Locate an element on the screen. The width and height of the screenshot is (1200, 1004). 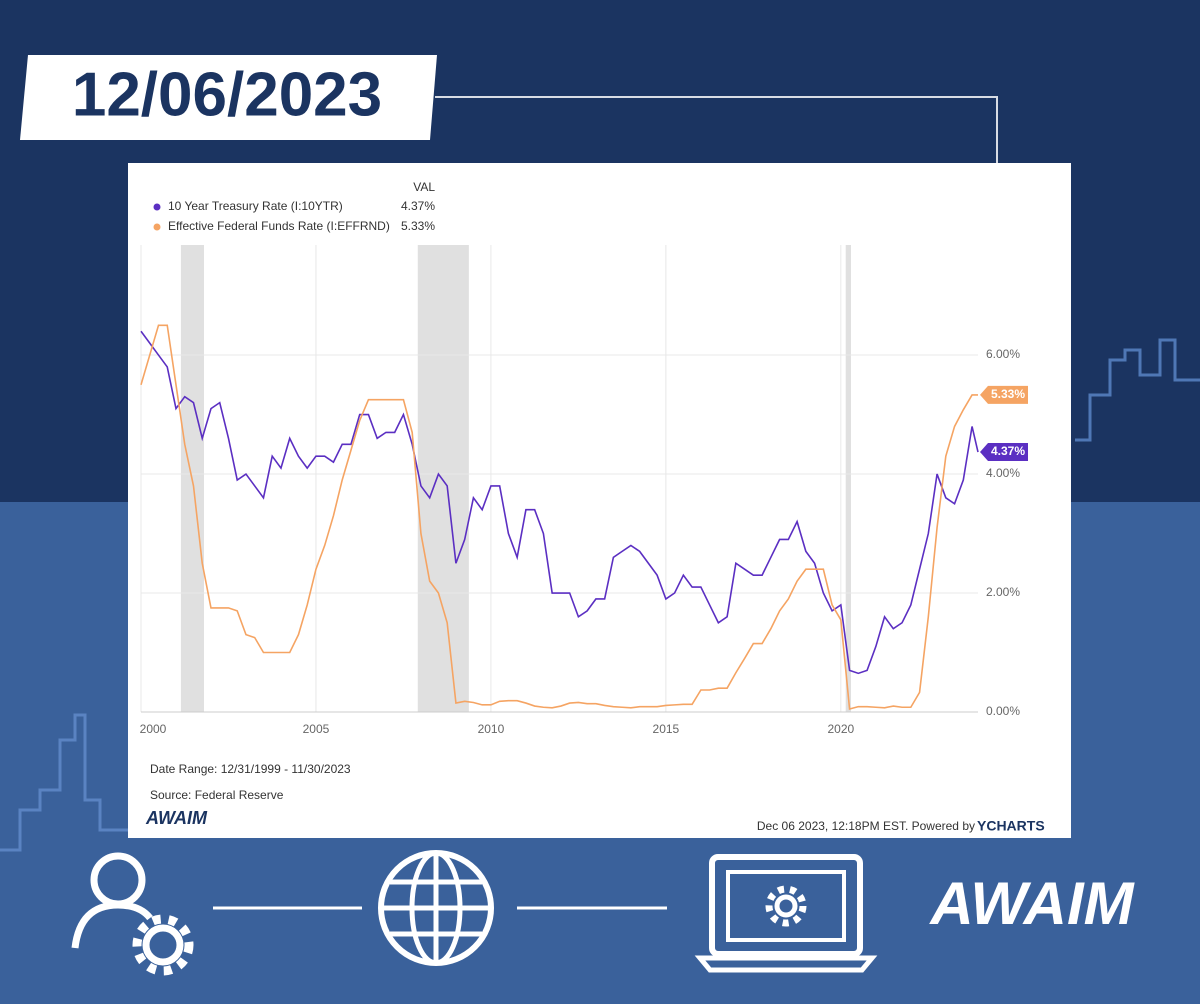
source: Source: Federal Reserve is located at coordinates (217, 795).